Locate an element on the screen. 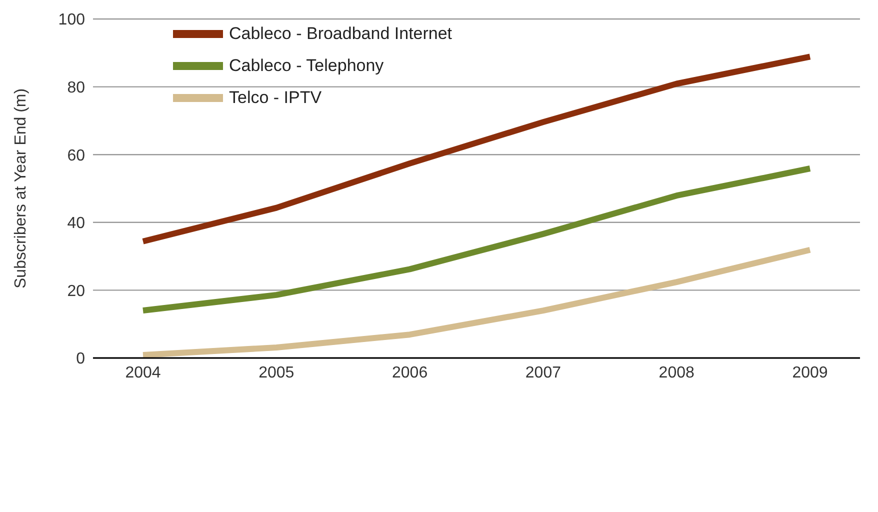 Image resolution: width=878 pixels, height=512 pixels. y-tick-label: 40 is located at coordinates (76, 223).